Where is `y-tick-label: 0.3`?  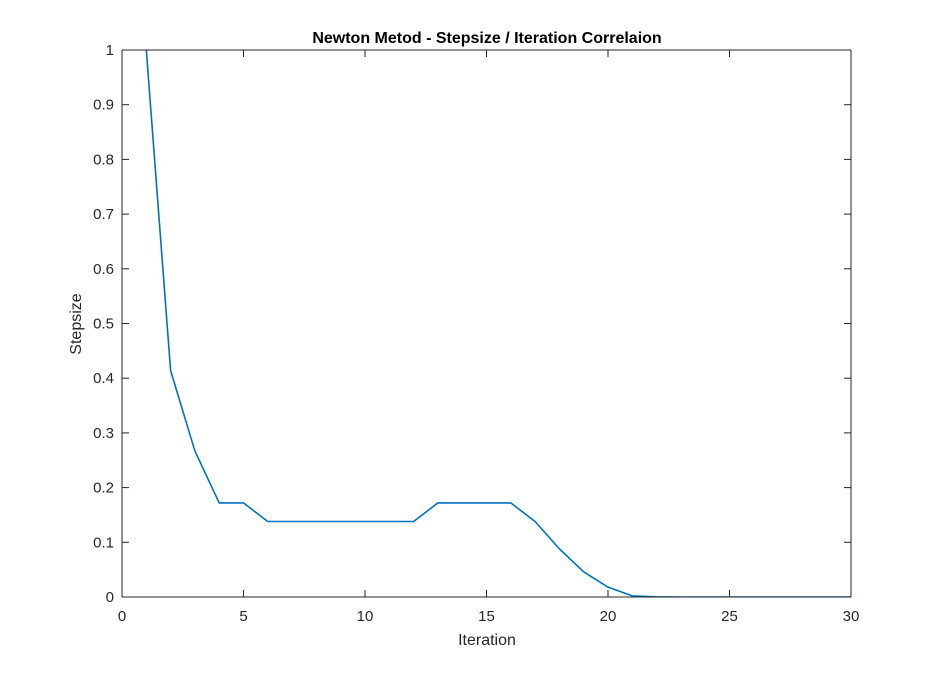
y-tick-label: 0.3 is located at coordinates (103, 433).